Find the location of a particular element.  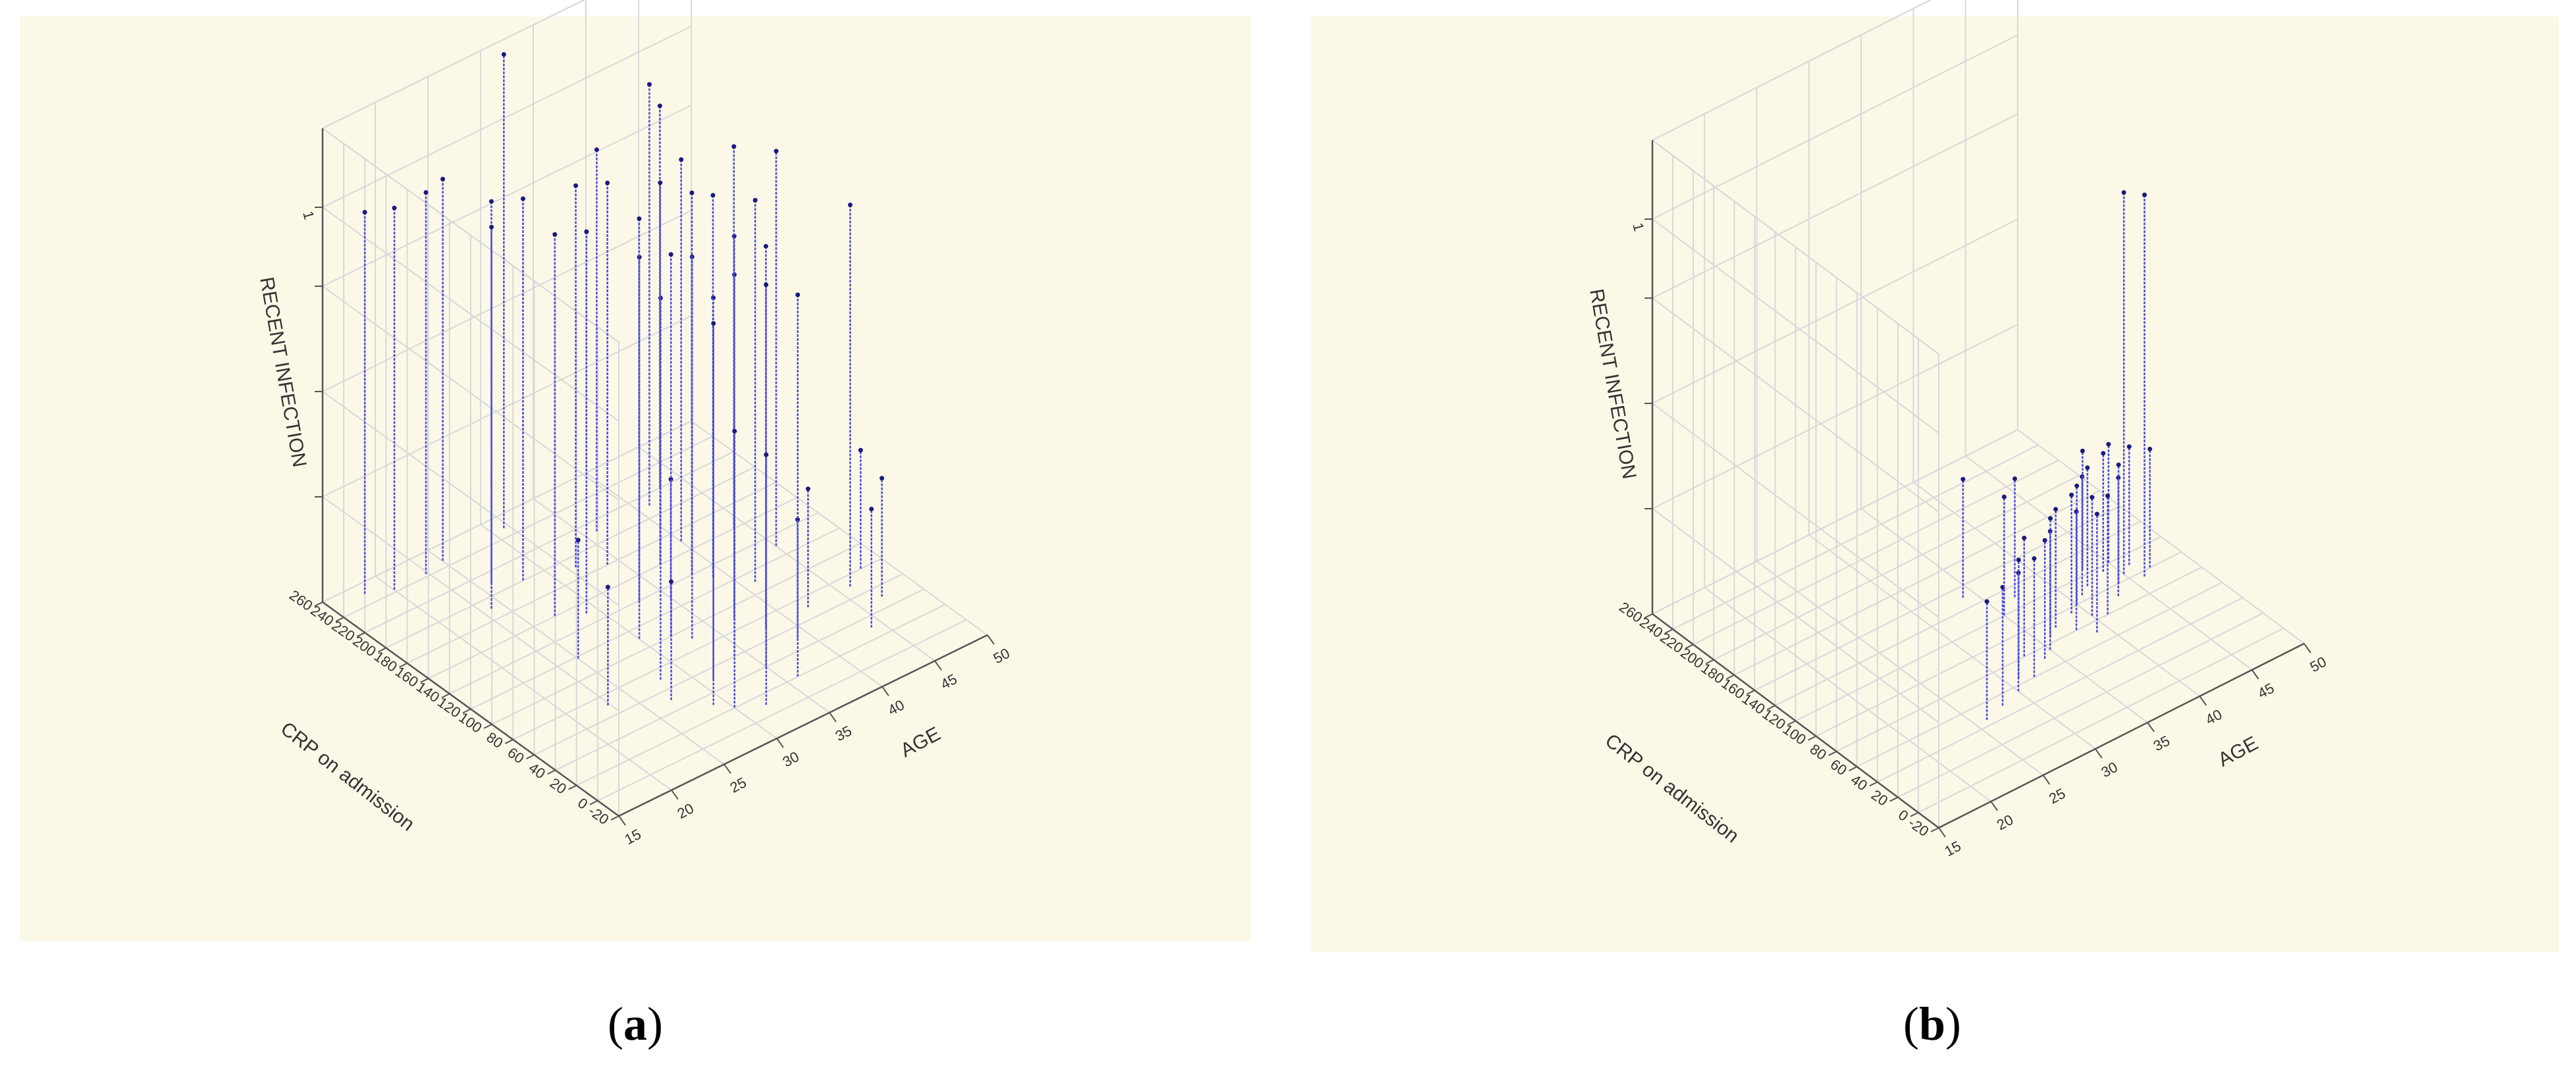

x-tick-label: 25 is located at coordinates (738, 785).